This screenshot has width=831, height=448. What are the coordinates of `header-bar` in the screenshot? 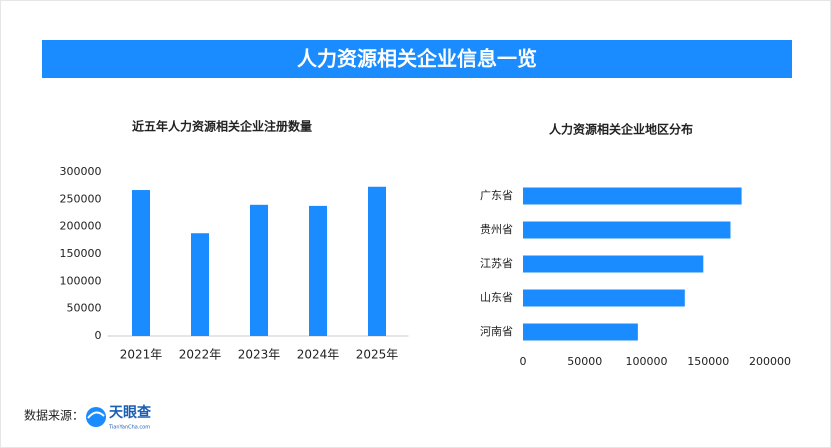 It's located at (417, 59).